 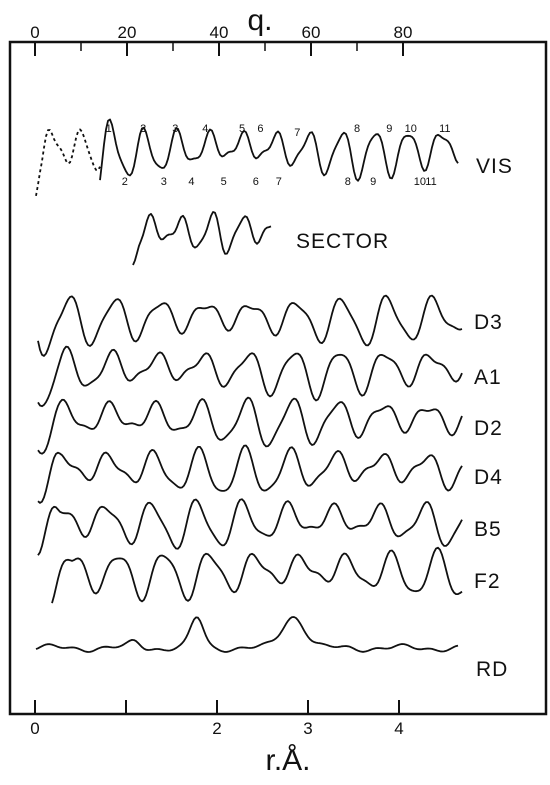 I want to click on vis-minimum-label: 8, so click(x=348, y=182).